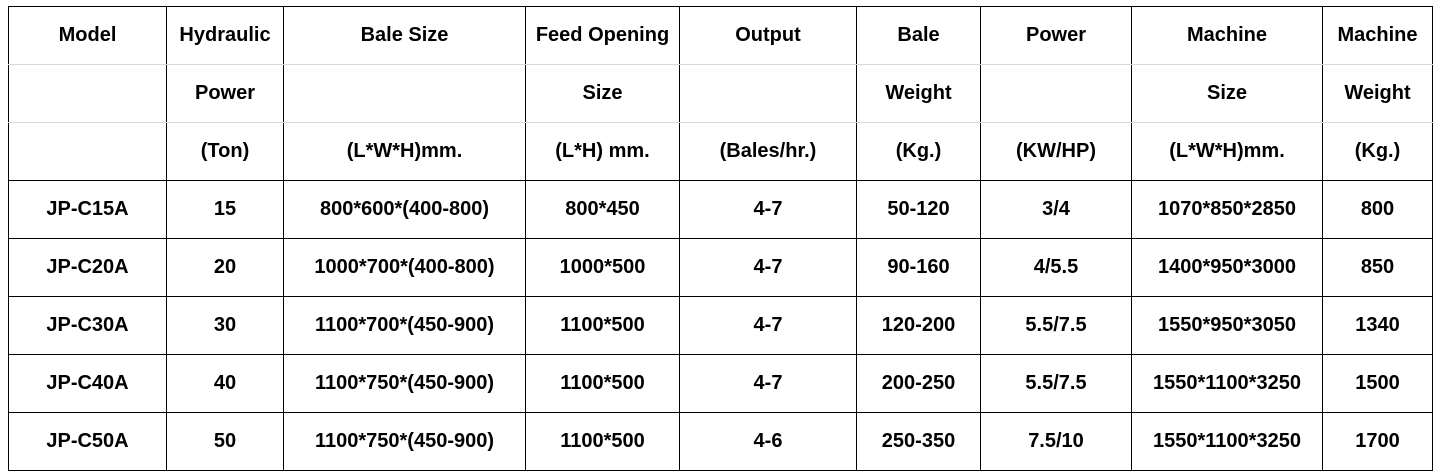 This screenshot has height=475, width=1439. Describe the element at coordinates (1056, 267) in the screenshot. I see `table-cell: 4/5.5` at that location.